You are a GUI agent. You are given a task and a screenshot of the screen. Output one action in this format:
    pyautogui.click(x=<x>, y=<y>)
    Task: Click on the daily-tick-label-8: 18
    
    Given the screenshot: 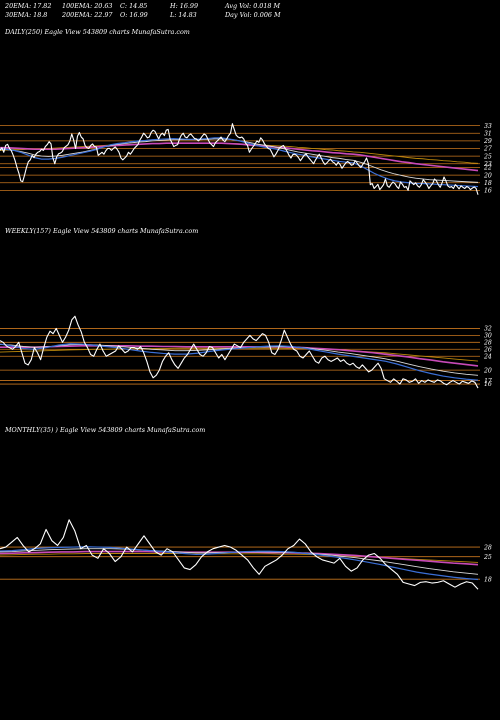 What is the action you would take?
    pyautogui.click(x=488, y=183)
    